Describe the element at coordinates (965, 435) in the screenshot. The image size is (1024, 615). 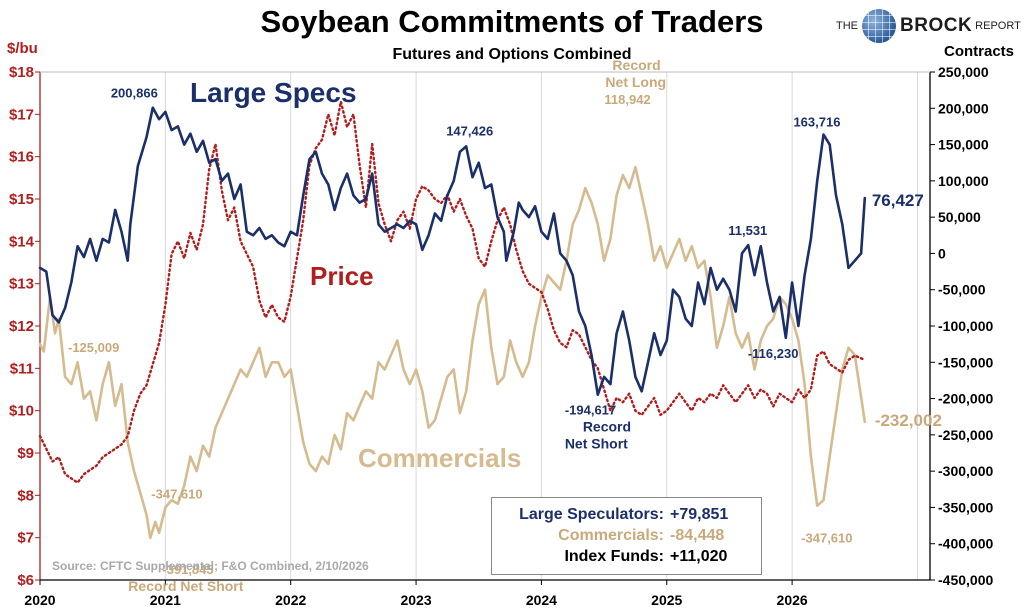
I see `right-tick-label: -250,000` at that location.